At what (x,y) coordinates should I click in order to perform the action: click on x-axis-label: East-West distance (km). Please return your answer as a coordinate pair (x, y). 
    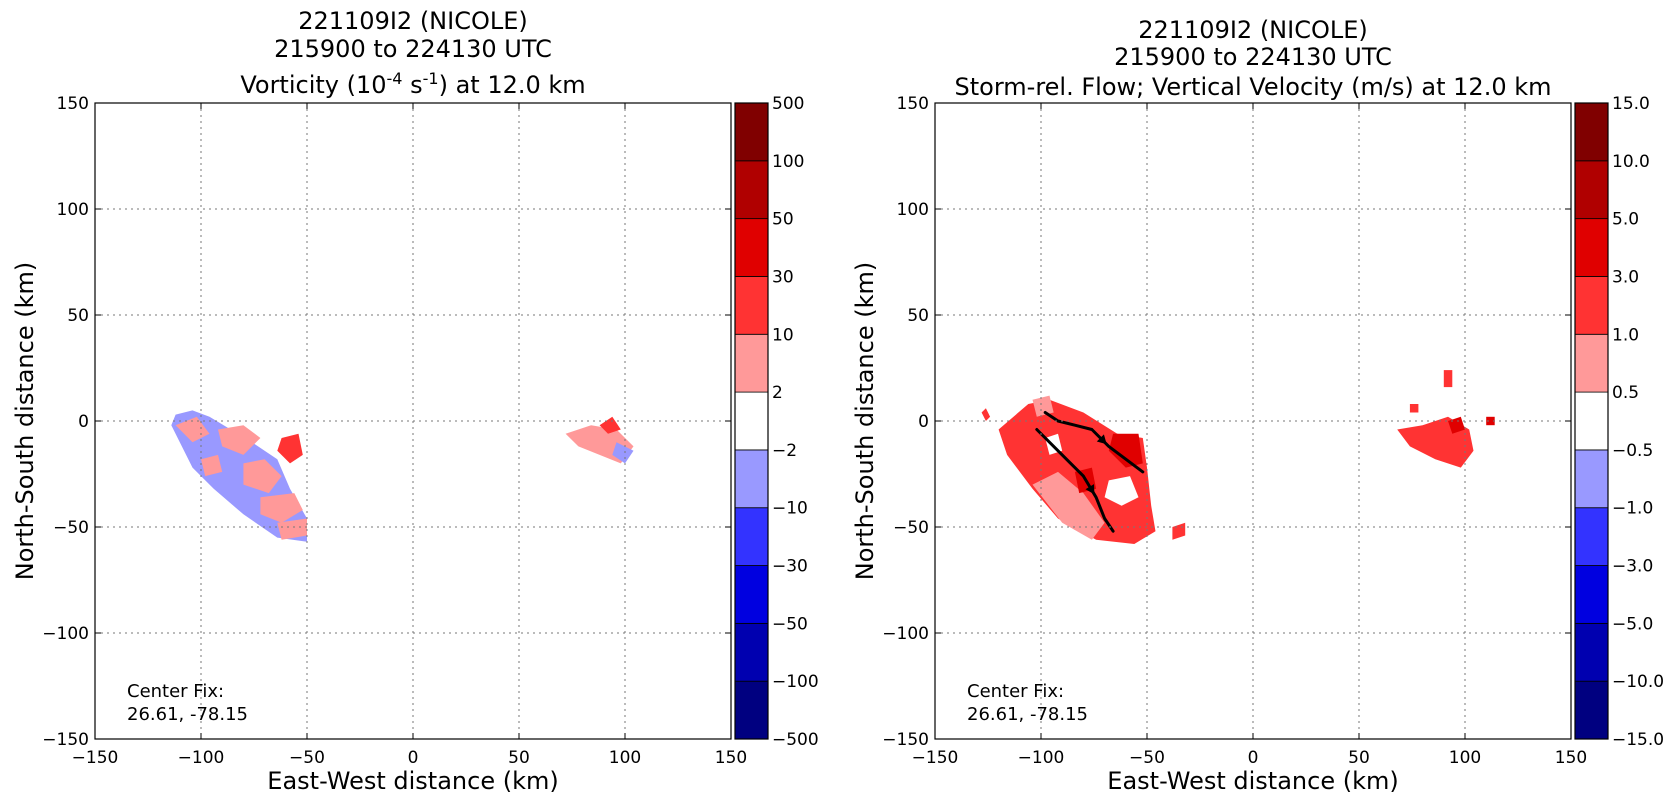
    Looking at the image, I should click on (412, 781).